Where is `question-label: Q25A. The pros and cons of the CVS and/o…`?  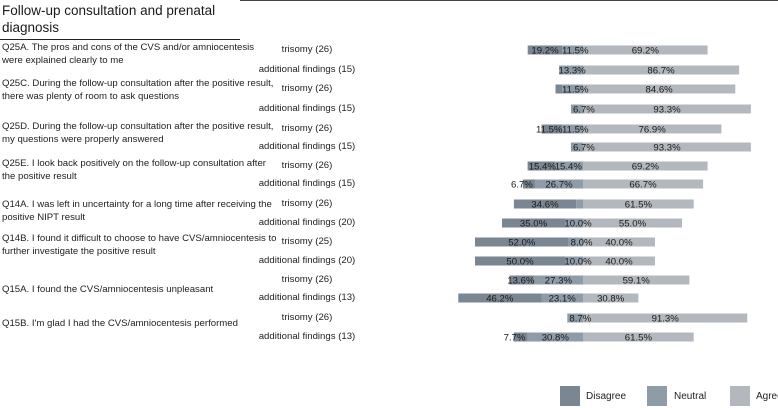 question-label: Q25A. The pros and cons of the CVS and/o… is located at coordinates (128, 54).